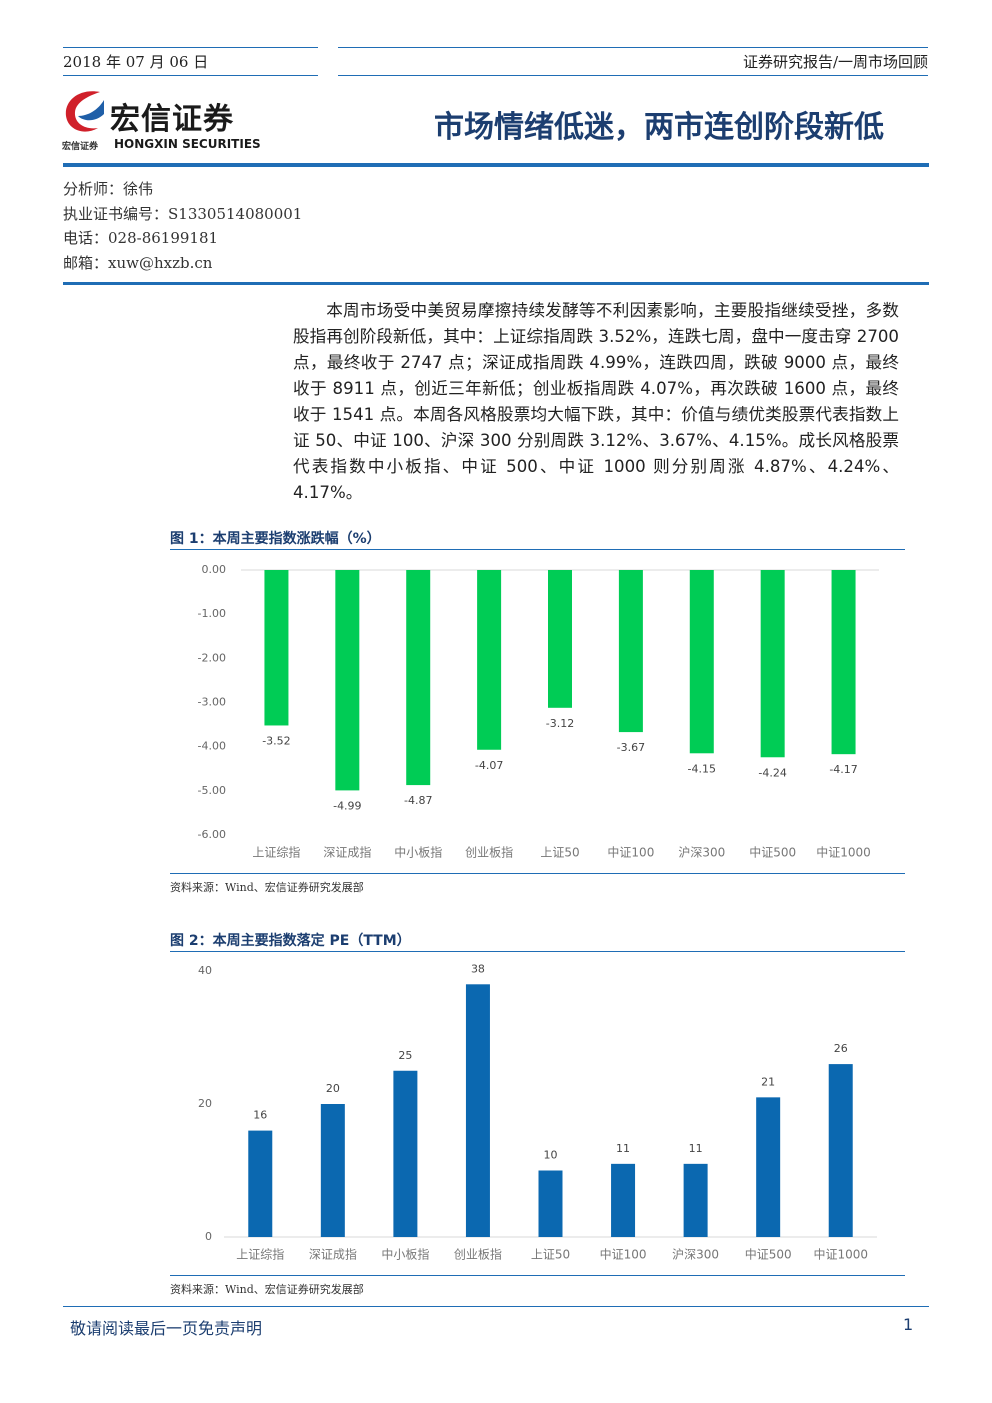  Describe the element at coordinates (136, 62) in the screenshot. I see `date: 2018 年 07 月 06 日` at that location.